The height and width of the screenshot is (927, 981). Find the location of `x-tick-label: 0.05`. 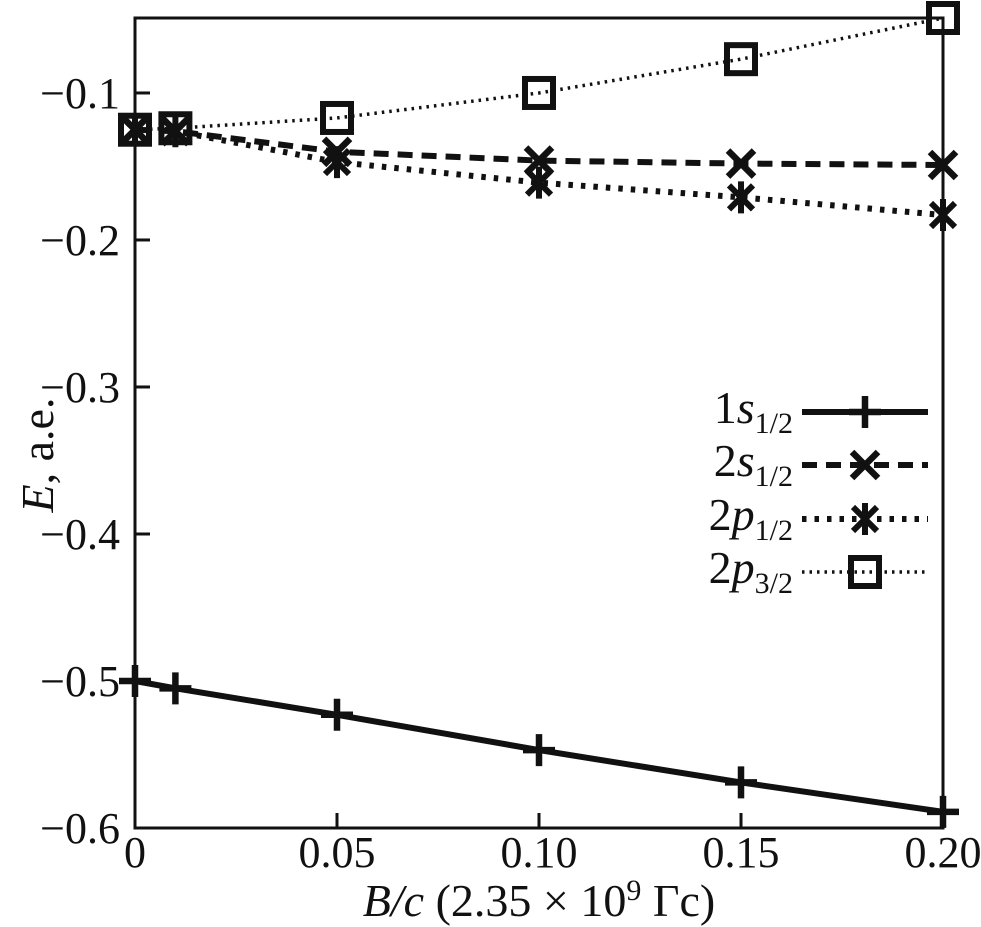

x-tick-label: 0.05 is located at coordinates (337, 852).